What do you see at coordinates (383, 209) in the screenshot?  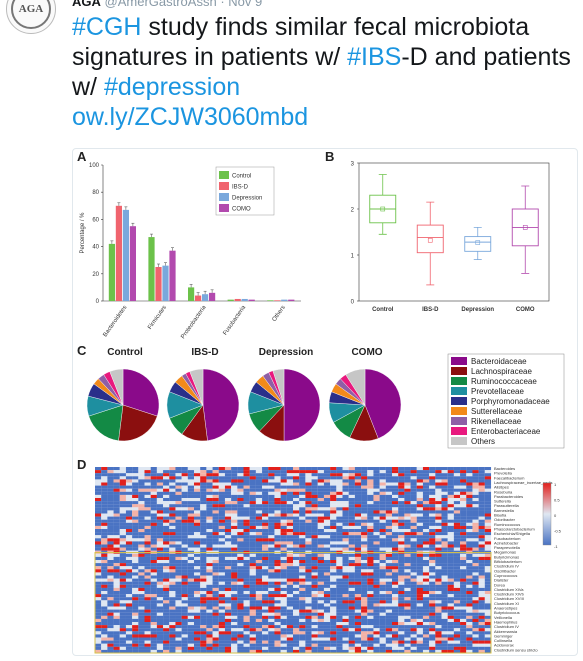 I see `box-mean-control` at bounding box center [383, 209].